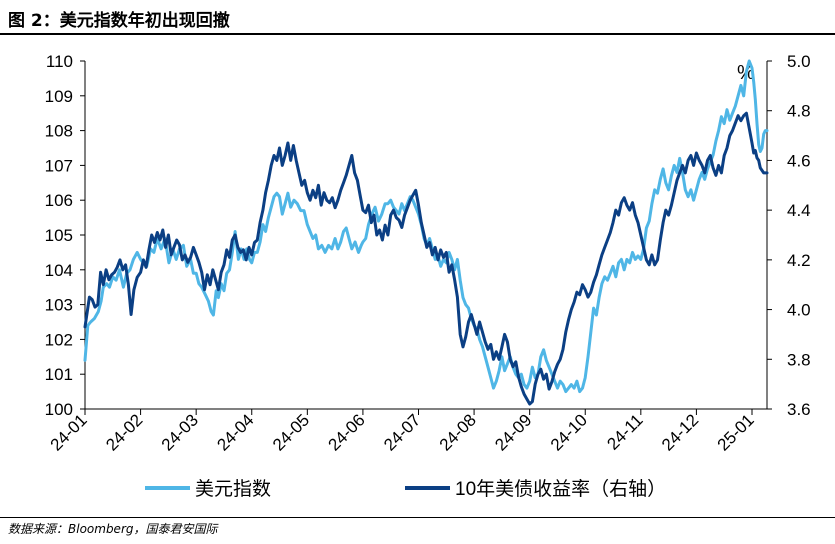 This screenshot has height=544, width=835. What do you see at coordinates (291, 432) in the screenshot?
I see `x-tick-label: 24-05` at bounding box center [291, 432].